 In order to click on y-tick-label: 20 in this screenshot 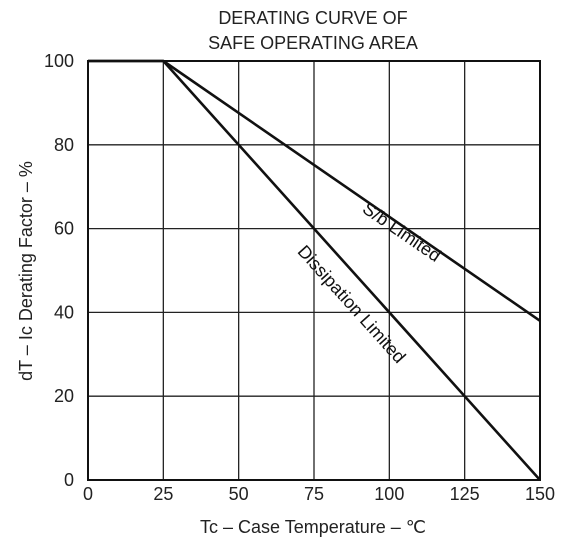, I will do `click(64, 396)`.